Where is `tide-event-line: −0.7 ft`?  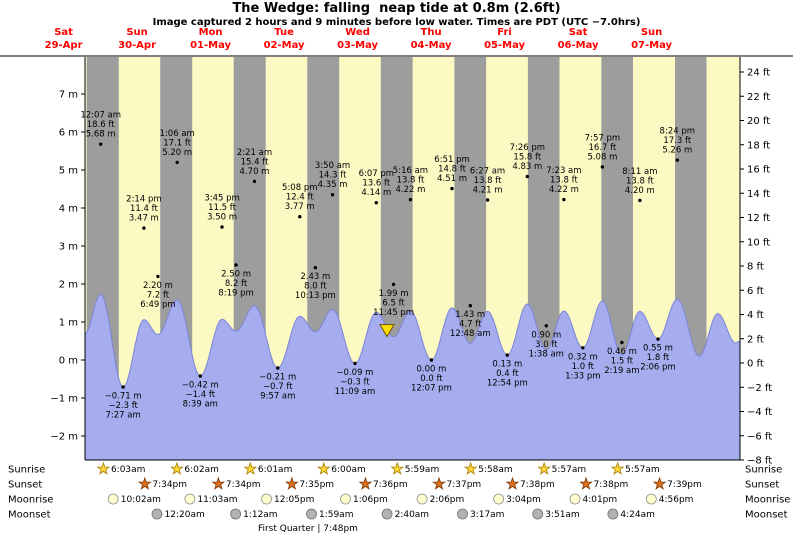 tide-event-line: −0.7 ft is located at coordinates (278, 387).